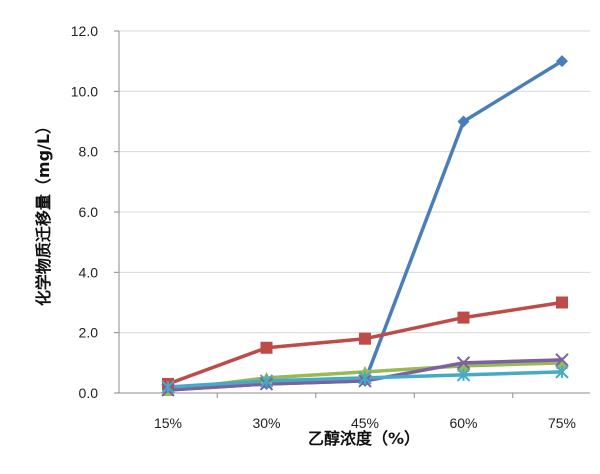  What do you see at coordinates (84, 31) in the screenshot?
I see `y-tick-label: 12.0` at bounding box center [84, 31].